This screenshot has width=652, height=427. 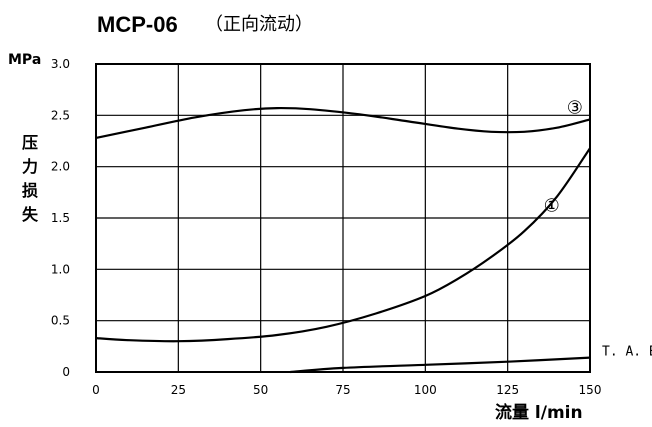 What do you see at coordinates (260, 390) in the screenshot?
I see `x-tick-label: 50` at bounding box center [260, 390].